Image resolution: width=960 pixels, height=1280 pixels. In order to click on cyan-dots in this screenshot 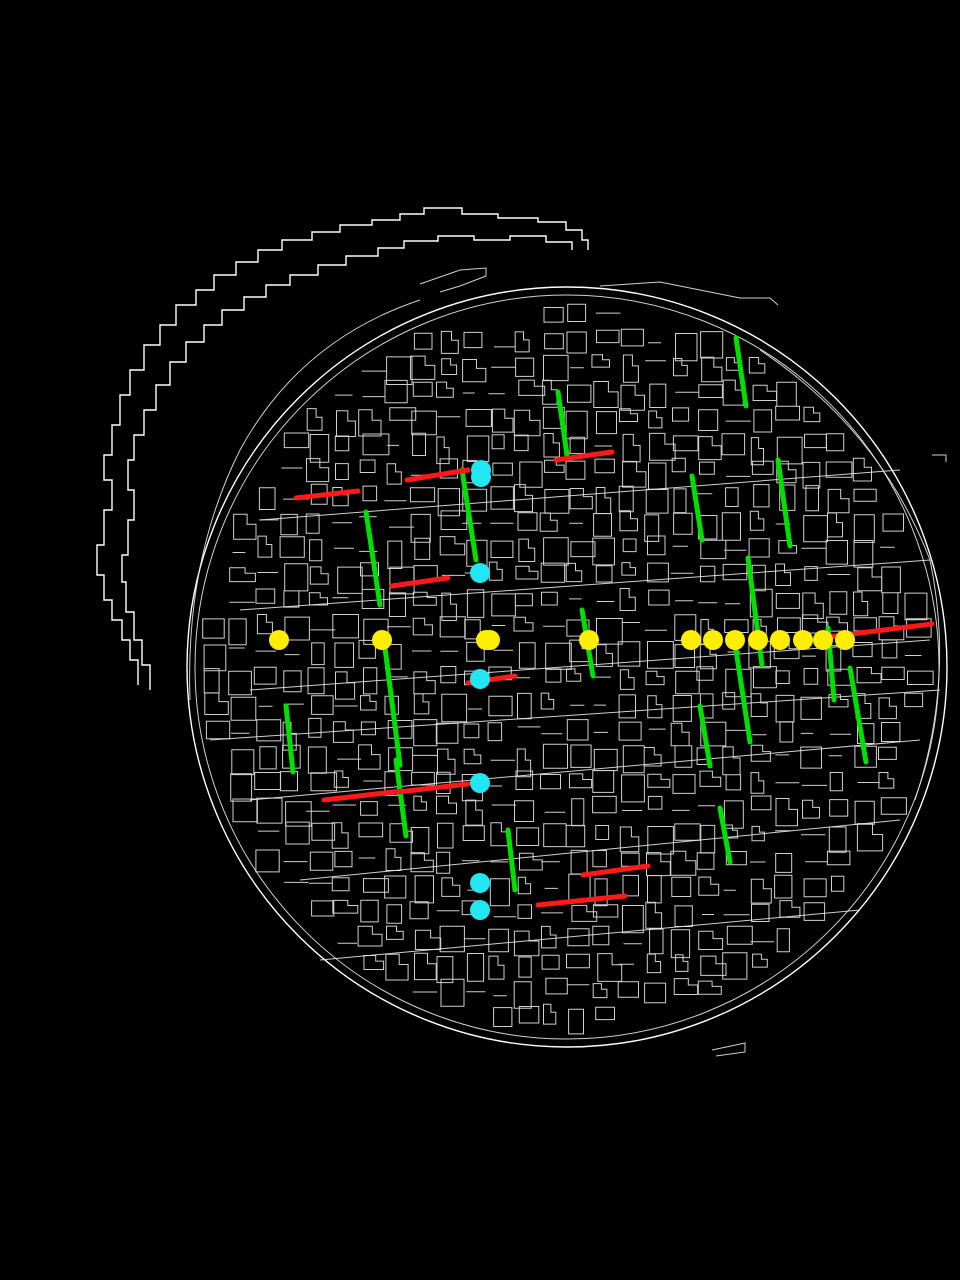, I will do `click(480, 690)`.